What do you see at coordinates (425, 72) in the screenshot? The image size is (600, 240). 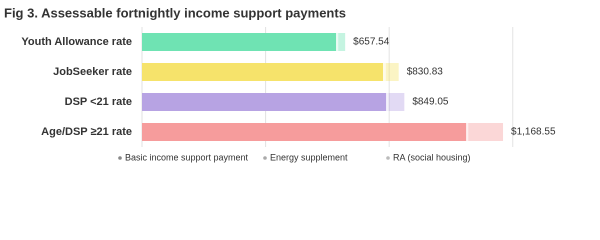 I see `total-label: $830.83` at bounding box center [425, 72].